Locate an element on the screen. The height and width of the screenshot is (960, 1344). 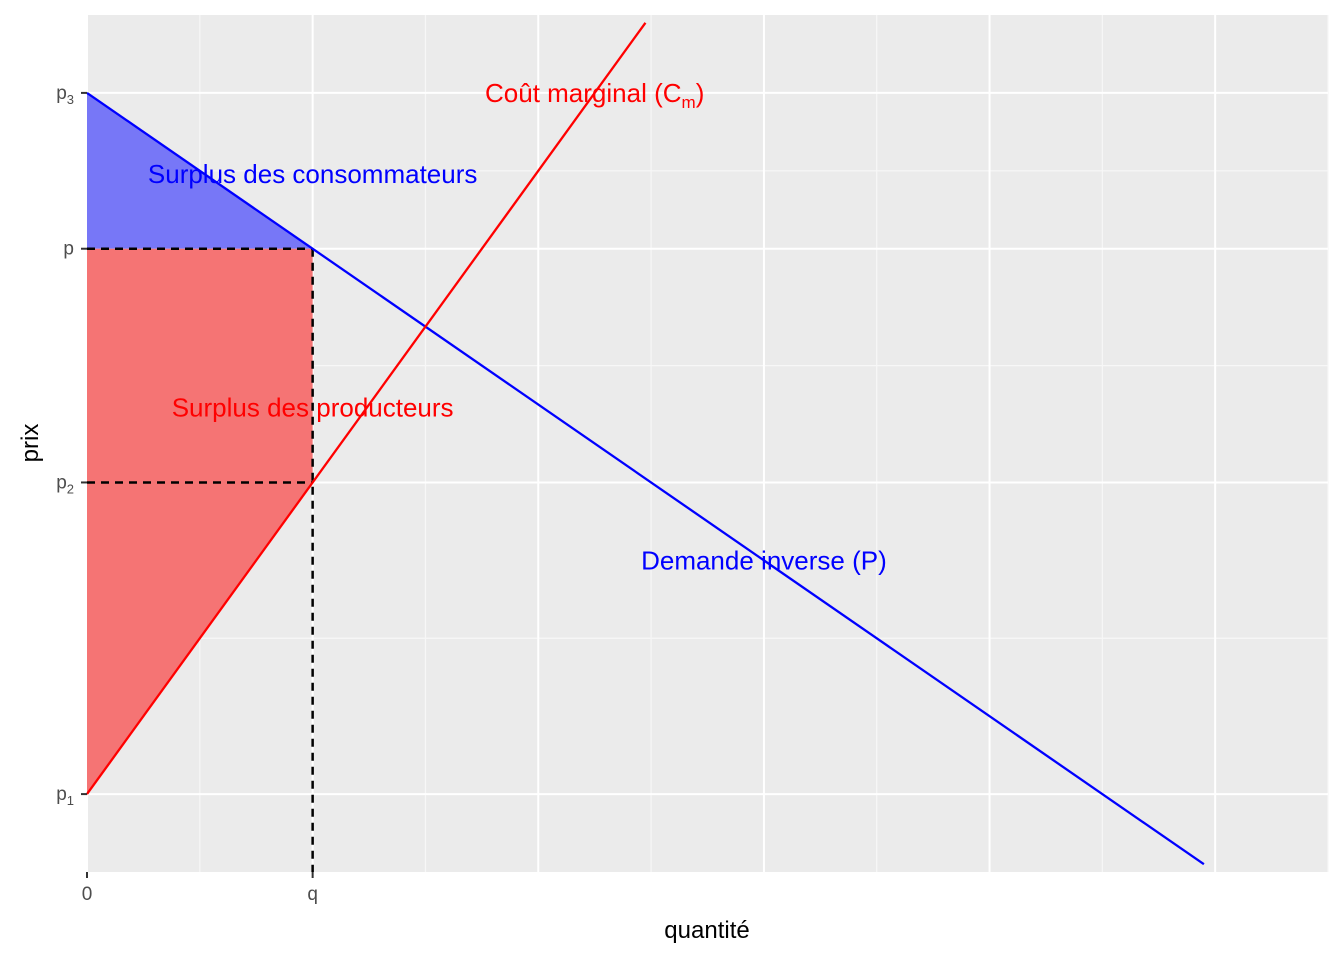
x-tick-label: 0 is located at coordinates (87, 894).